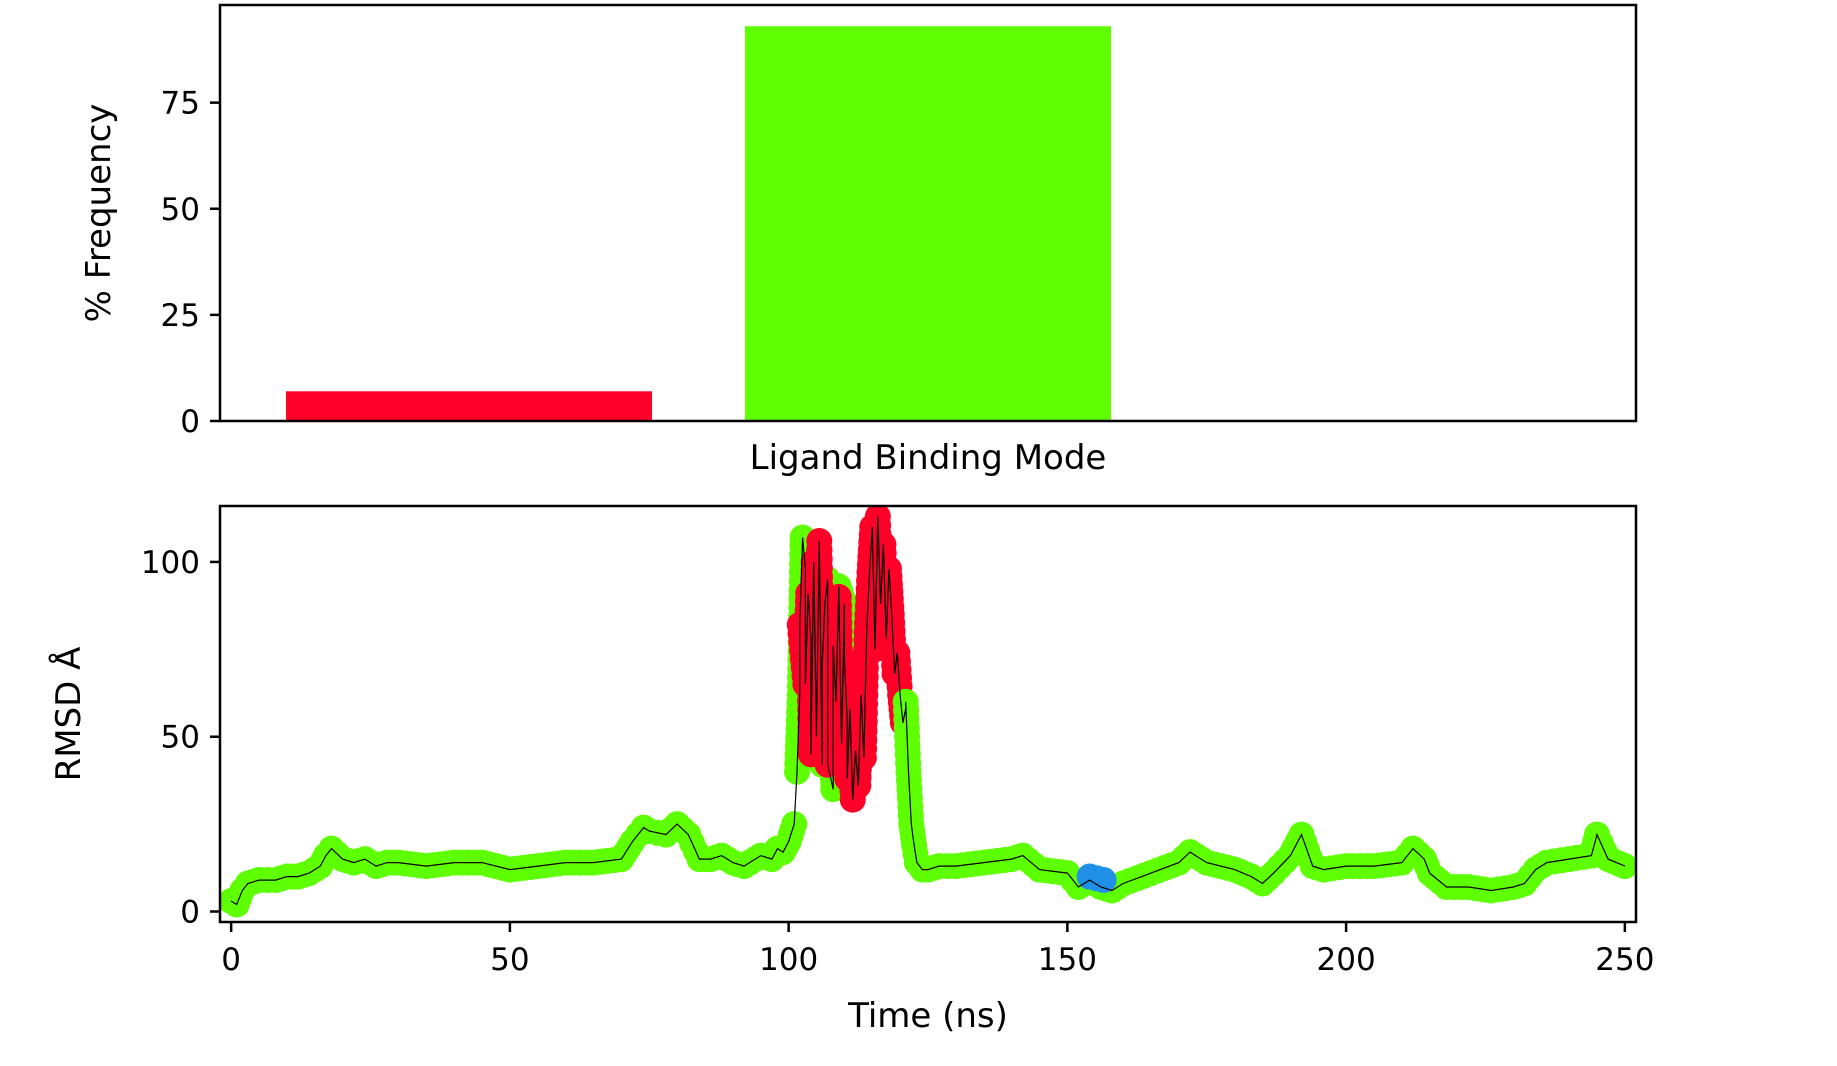 This screenshot has height=1066, width=1837. Describe the element at coordinates (190, 913) in the screenshot. I see `rmsd-y-tick-label: 0` at that location.